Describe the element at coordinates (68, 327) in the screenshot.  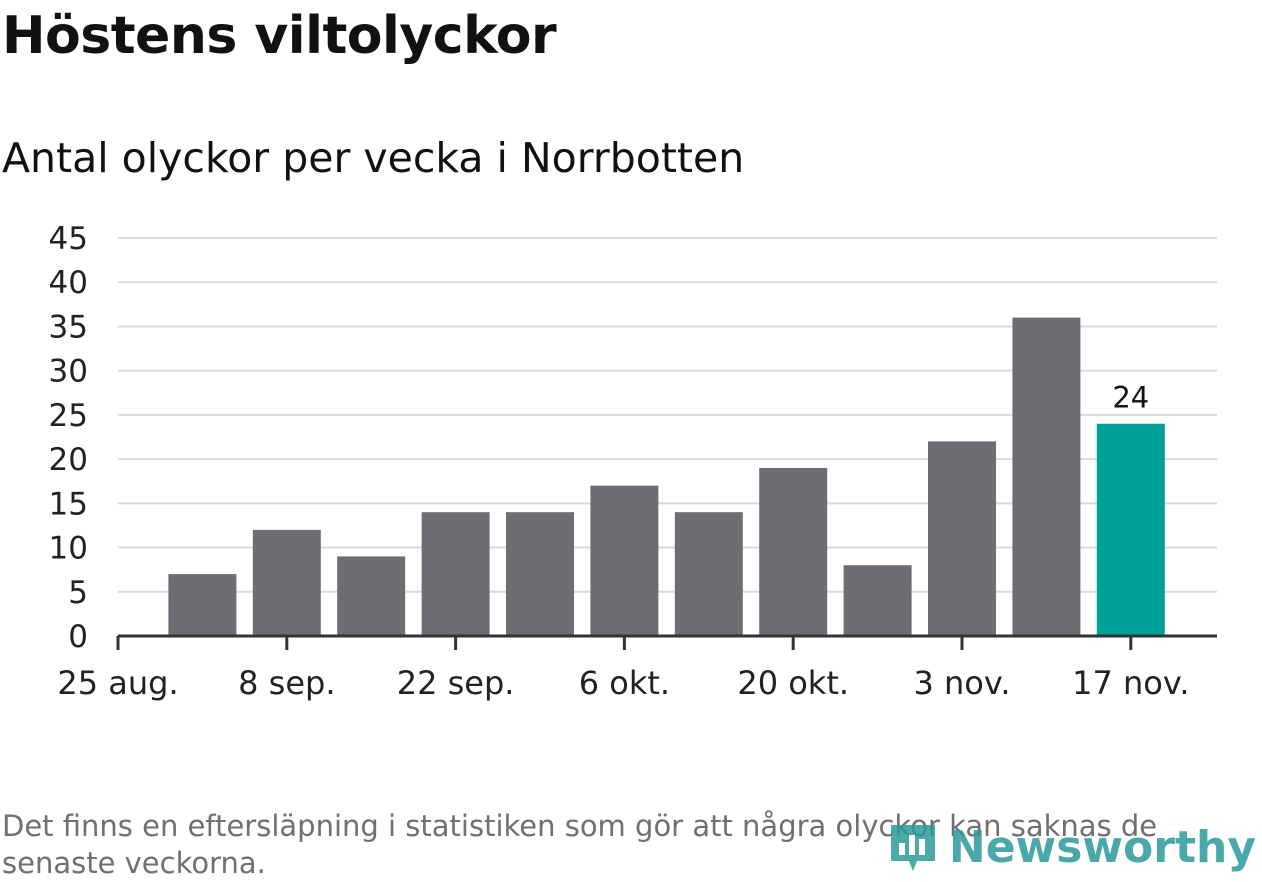
I see `y-tick-label: 35` at that location.